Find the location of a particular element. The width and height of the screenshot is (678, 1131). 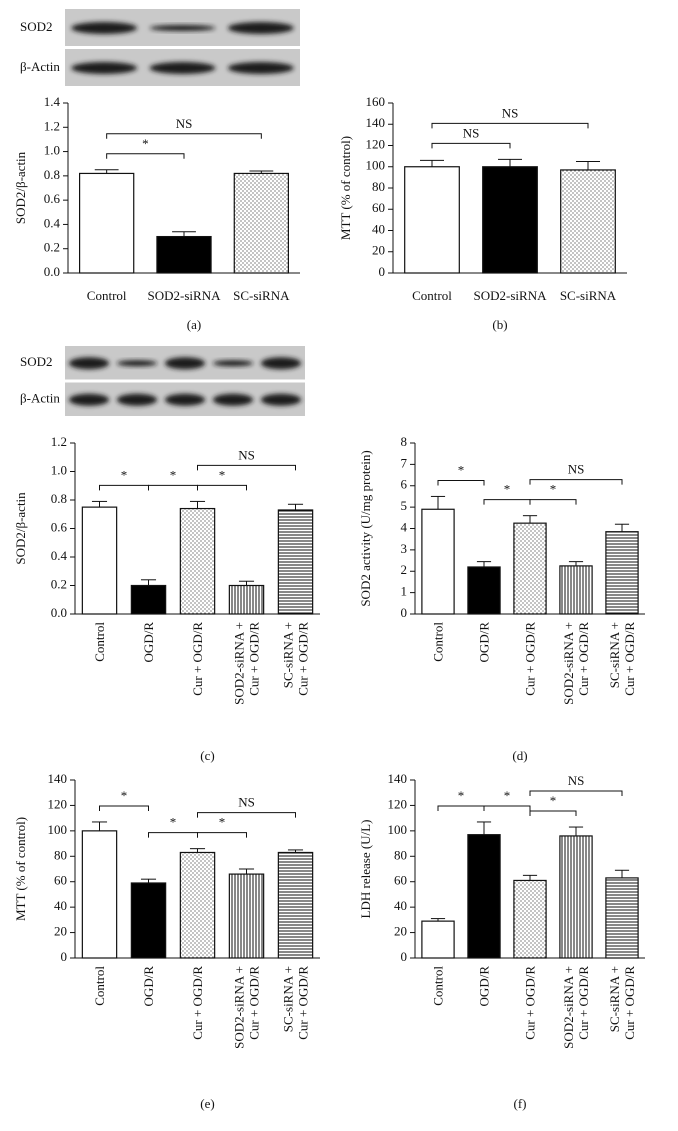

x-tick-label-line: OGD/R is located at coordinates (148, 986).